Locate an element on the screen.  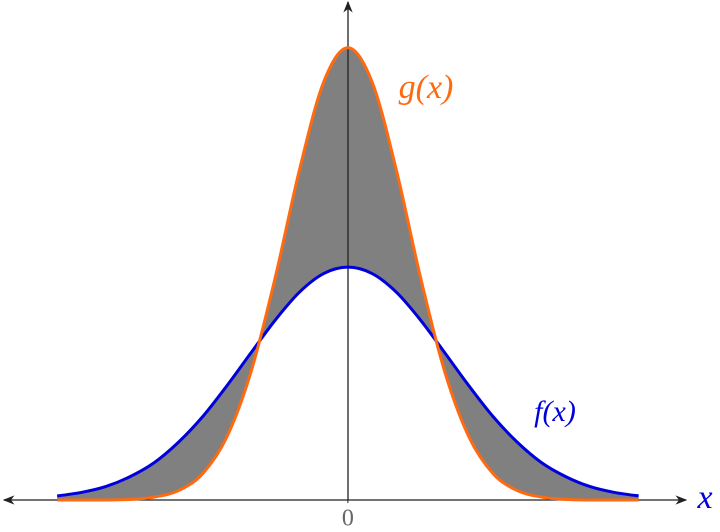
x-axis-label: x is located at coordinates (704, 497).